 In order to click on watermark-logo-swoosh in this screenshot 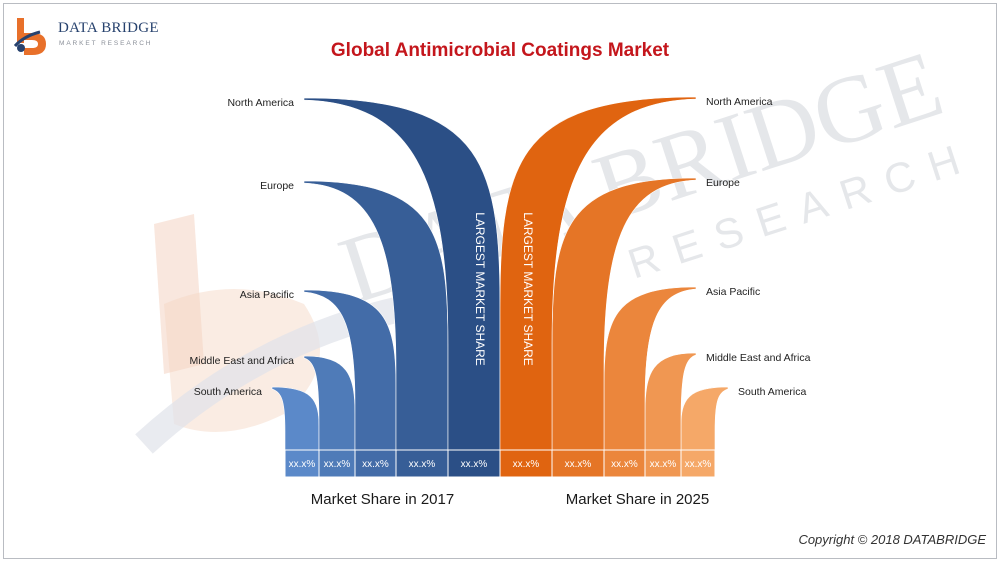, I will do `click(281, 372)`.